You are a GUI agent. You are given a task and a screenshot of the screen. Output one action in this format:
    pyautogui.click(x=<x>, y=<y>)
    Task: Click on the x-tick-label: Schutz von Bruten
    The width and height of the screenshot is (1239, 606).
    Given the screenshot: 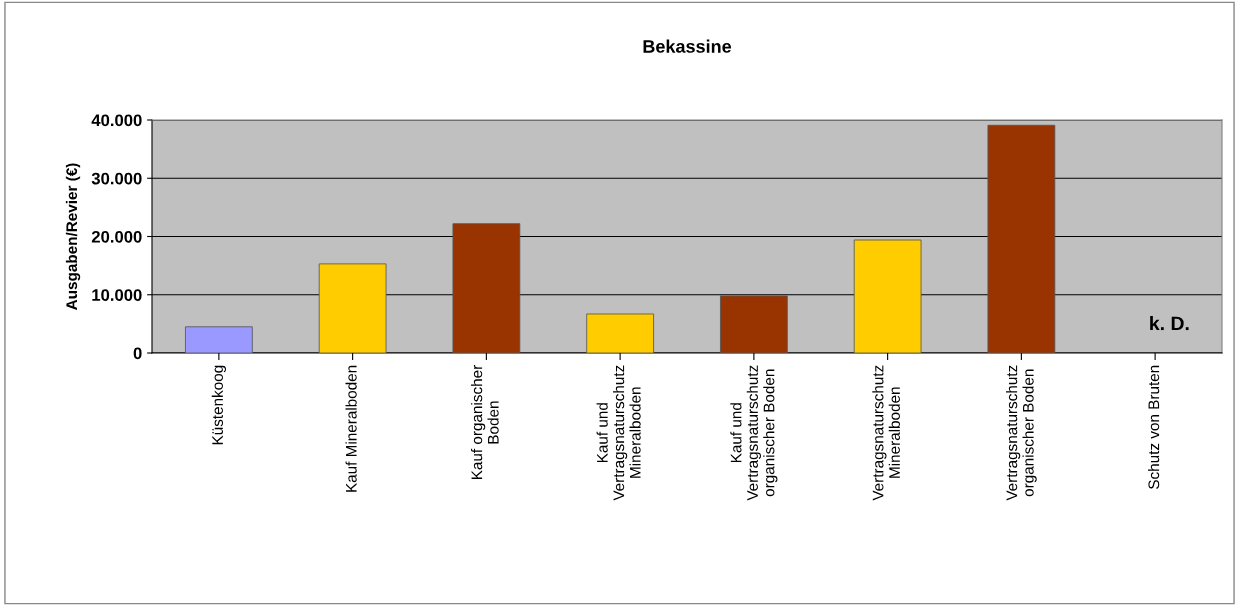 What is the action you would take?
    pyautogui.click(x=1154, y=427)
    